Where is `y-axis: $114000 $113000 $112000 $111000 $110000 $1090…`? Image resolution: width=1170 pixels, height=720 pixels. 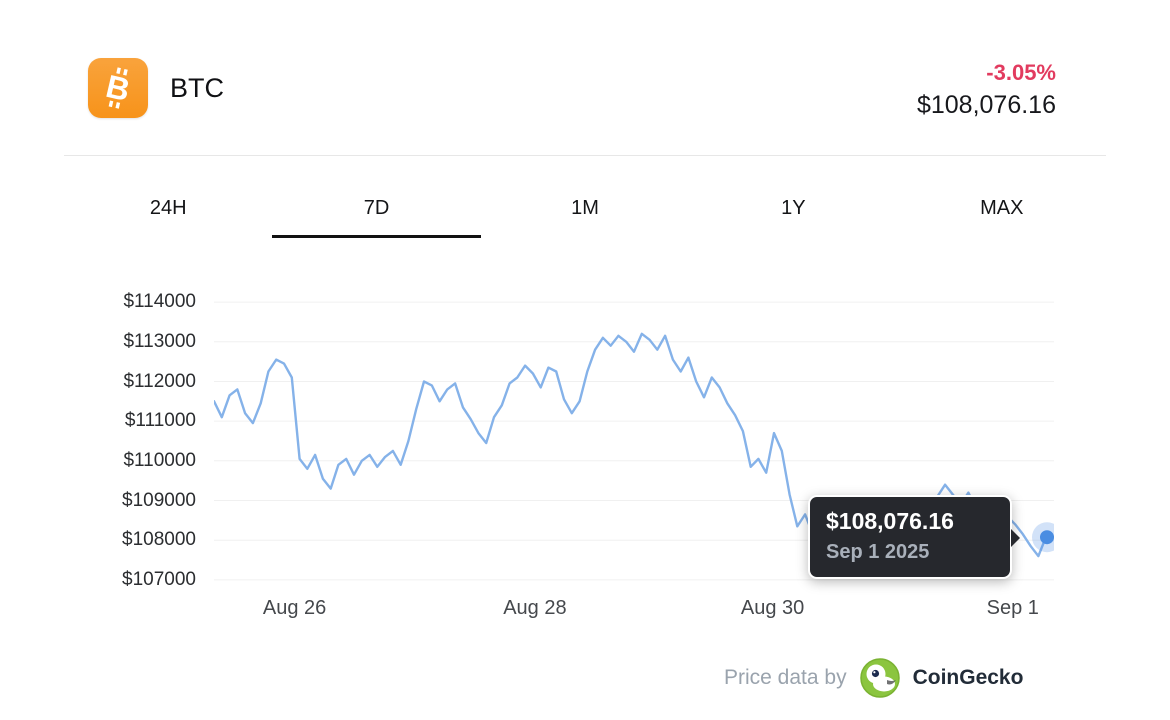 y-axis: $114000 $113000 $112000 $111000 $110000 $1090… is located at coordinates (130, 440).